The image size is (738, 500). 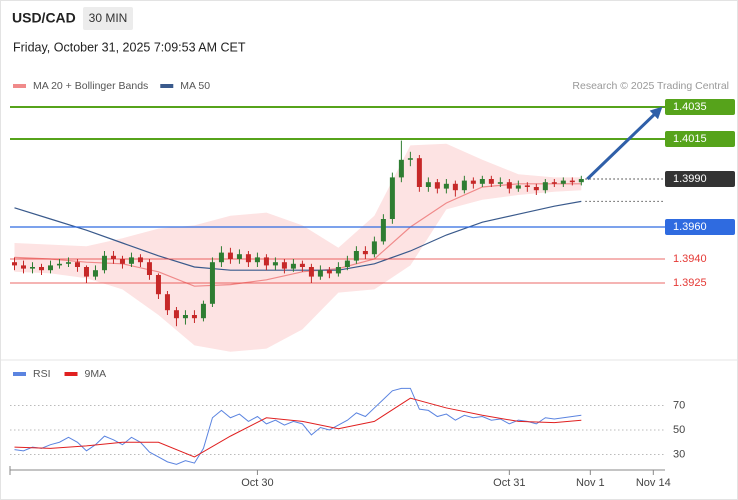 What do you see at coordinates (590, 483) in the screenshot?
I see `x-tick-label: Nov 1` at bounding box center [590, 483].